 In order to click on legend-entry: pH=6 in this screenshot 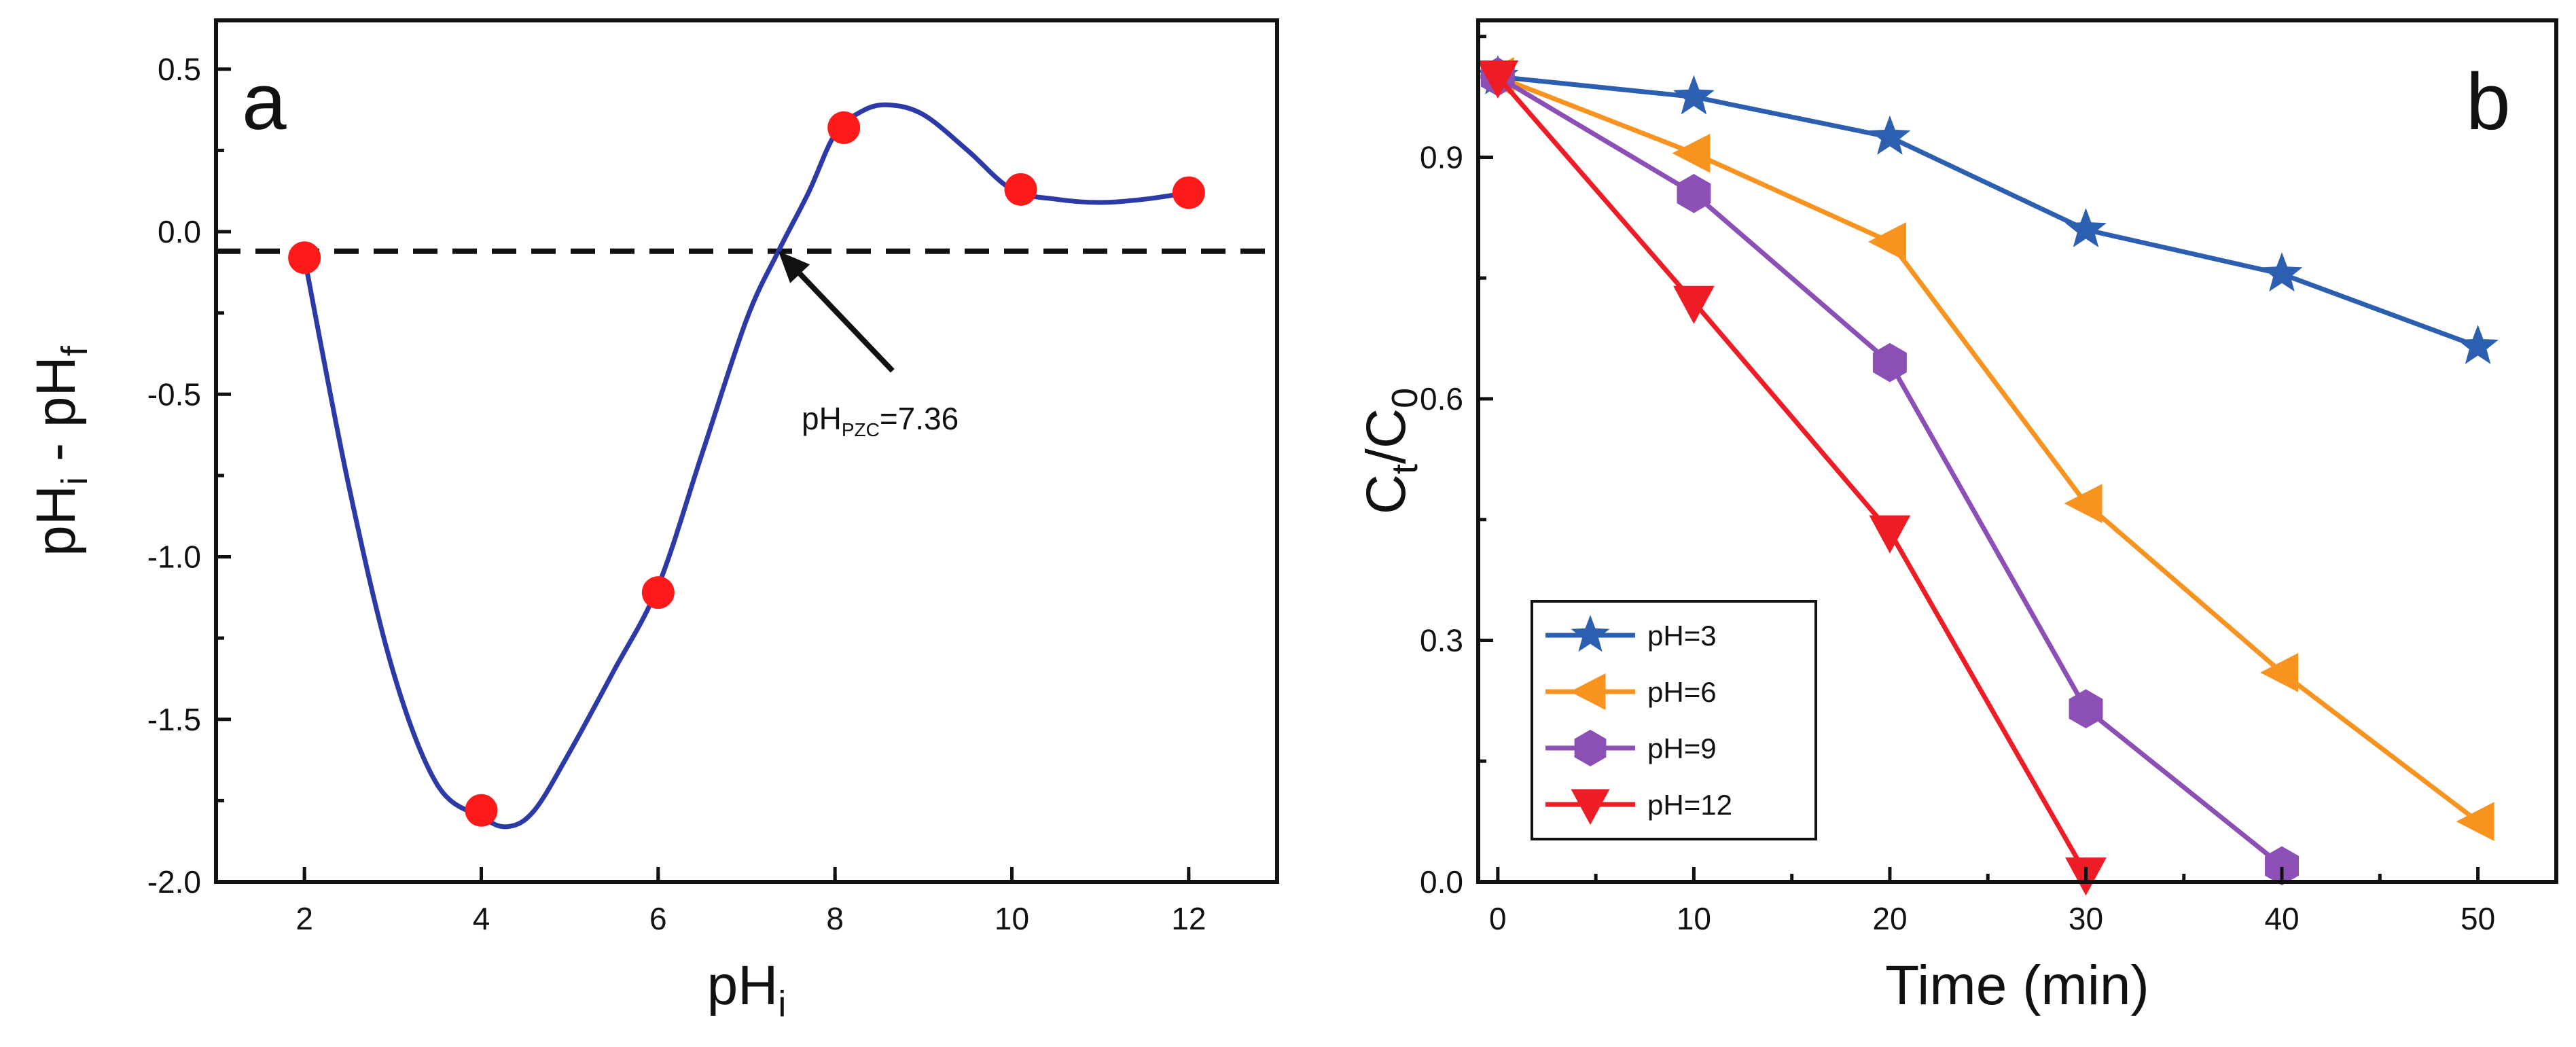, I will do `click(1631, 691)`.